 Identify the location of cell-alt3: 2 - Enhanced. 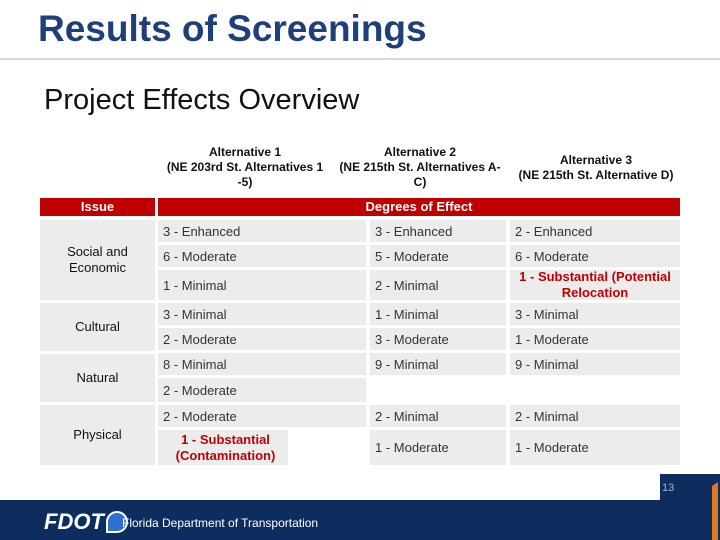
(595, 231).